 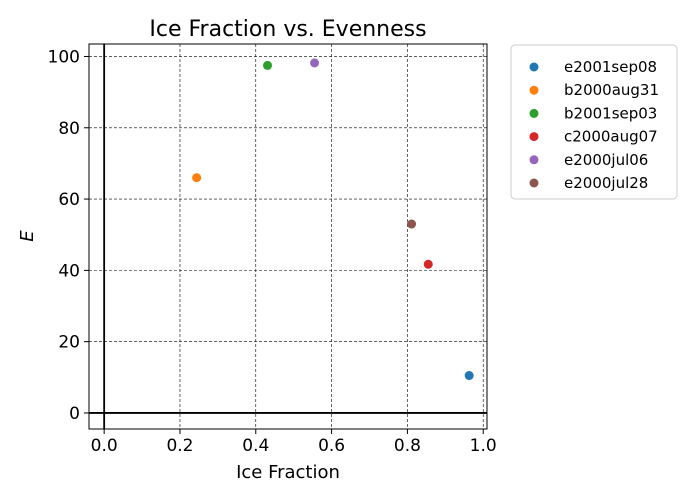 I want to click on y-tick-label: 40, so click(x=69, y=271).